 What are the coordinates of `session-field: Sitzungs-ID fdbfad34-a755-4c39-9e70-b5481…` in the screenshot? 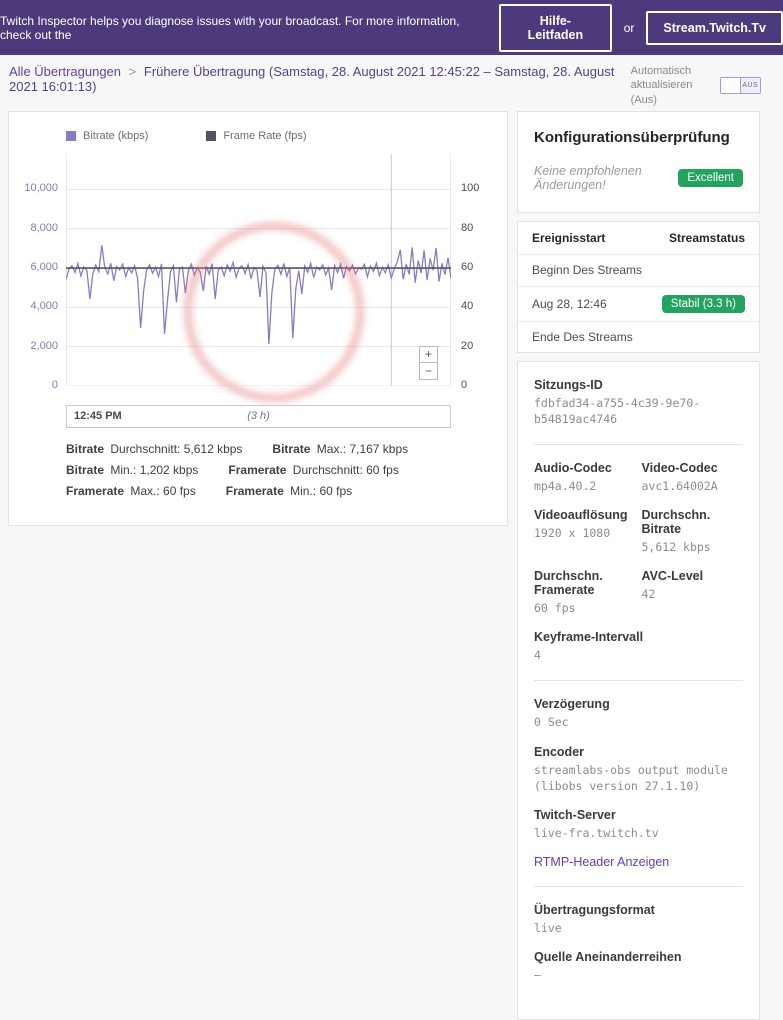 It's located at (638, 402).